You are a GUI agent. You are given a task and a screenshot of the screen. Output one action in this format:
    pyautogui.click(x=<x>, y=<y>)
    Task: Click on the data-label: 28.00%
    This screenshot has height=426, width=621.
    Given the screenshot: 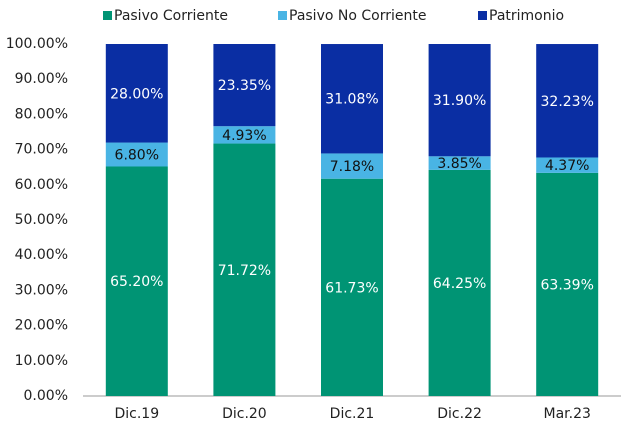 What is the action you would take?
    pyautogui.click(x=136, y=94)
    